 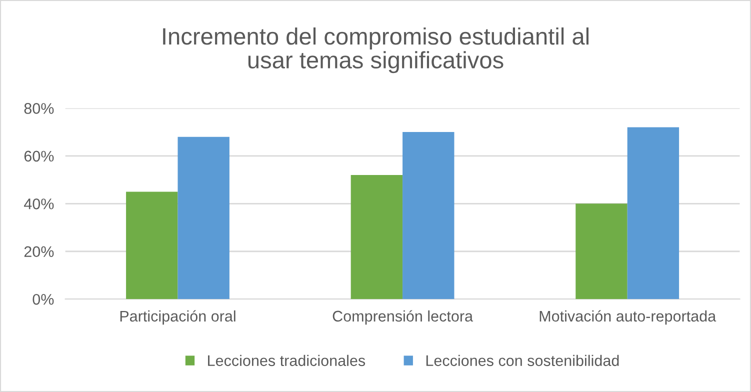 What do you see at coordinates (39, 156) in the screenshot?
I see `y-tick-label: 60%` at bounding box center [39, 156].